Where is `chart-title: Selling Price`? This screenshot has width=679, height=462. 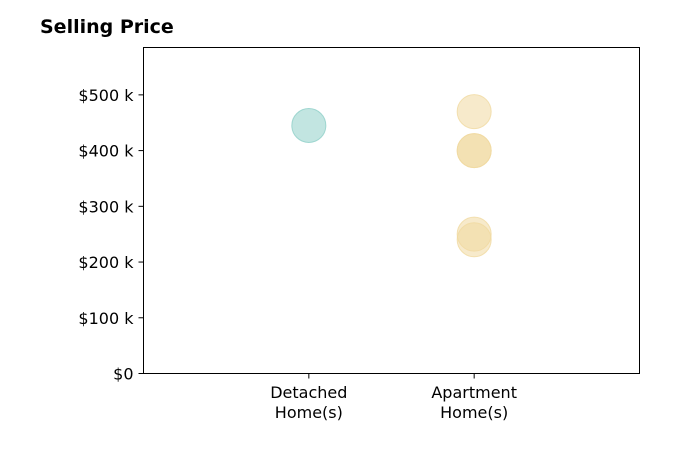 chart-title: Selling Price is located at coordinates (107, 27).